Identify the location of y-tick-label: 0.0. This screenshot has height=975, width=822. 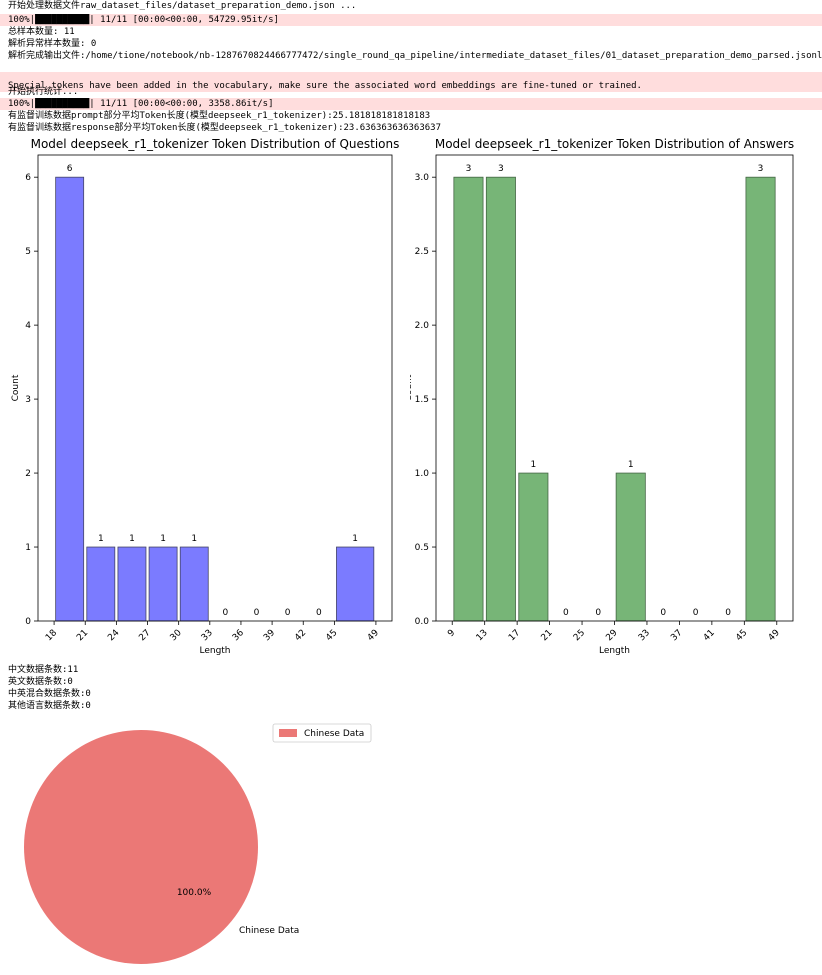
(422, 622).